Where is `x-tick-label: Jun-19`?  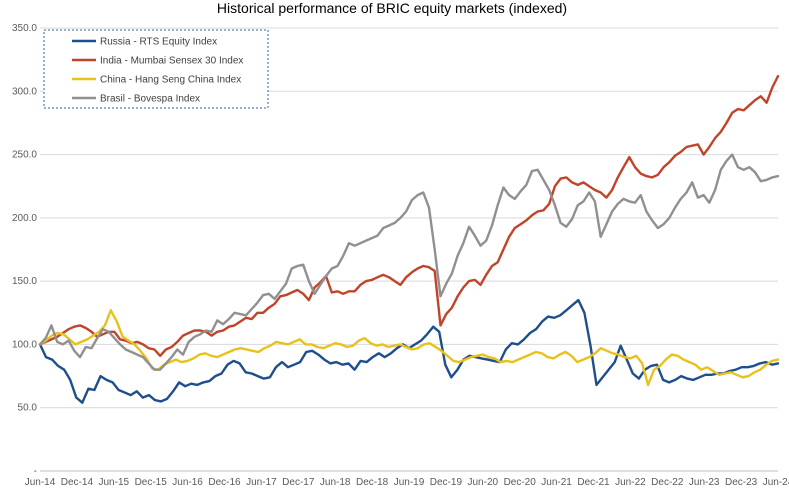
x-tick-label: Jun-19 is located at coordinates (409, 482).